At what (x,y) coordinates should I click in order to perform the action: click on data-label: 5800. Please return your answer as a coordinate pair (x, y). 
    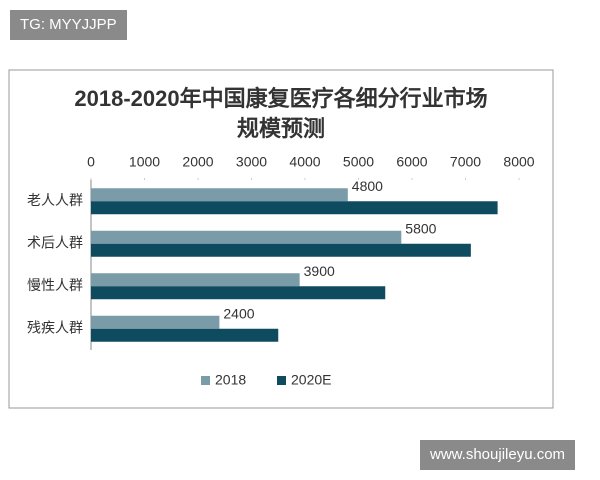
    Looking at the image, I should click on (420, 228).